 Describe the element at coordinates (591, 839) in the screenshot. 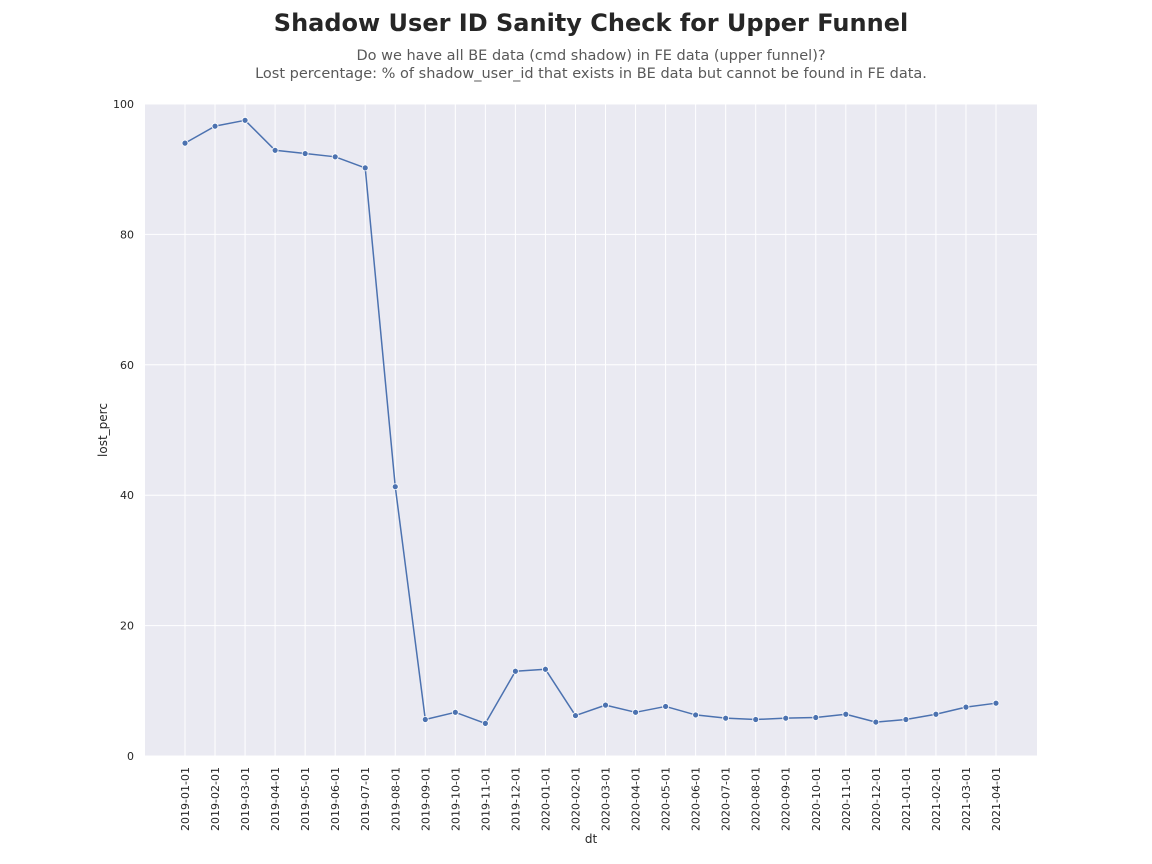

I see `x-axis-label: dt` at that location.